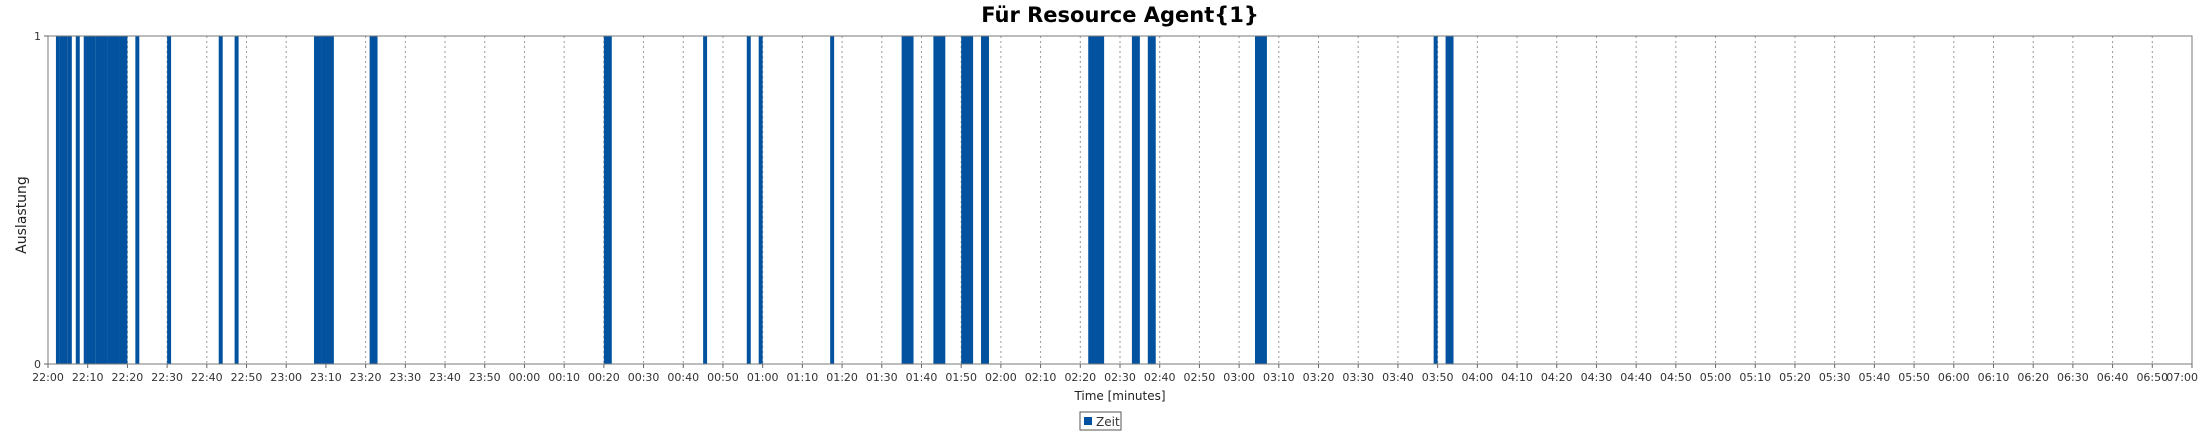 Image resolution: width=2200 pixels, height=435 pixels. I want to click on x-tick-label: 04:20, so click(1557, 377).